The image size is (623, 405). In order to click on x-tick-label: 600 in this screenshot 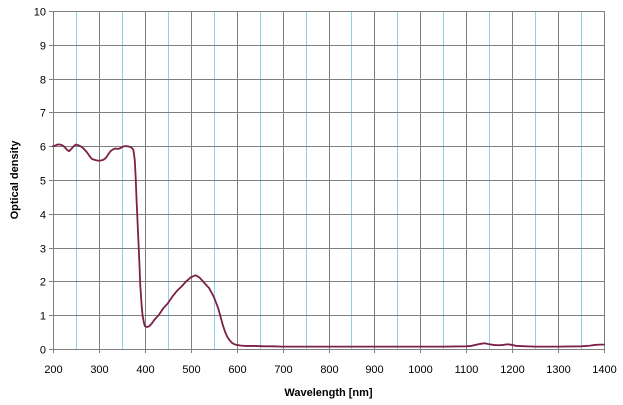, I will do `click(237, 370)`.